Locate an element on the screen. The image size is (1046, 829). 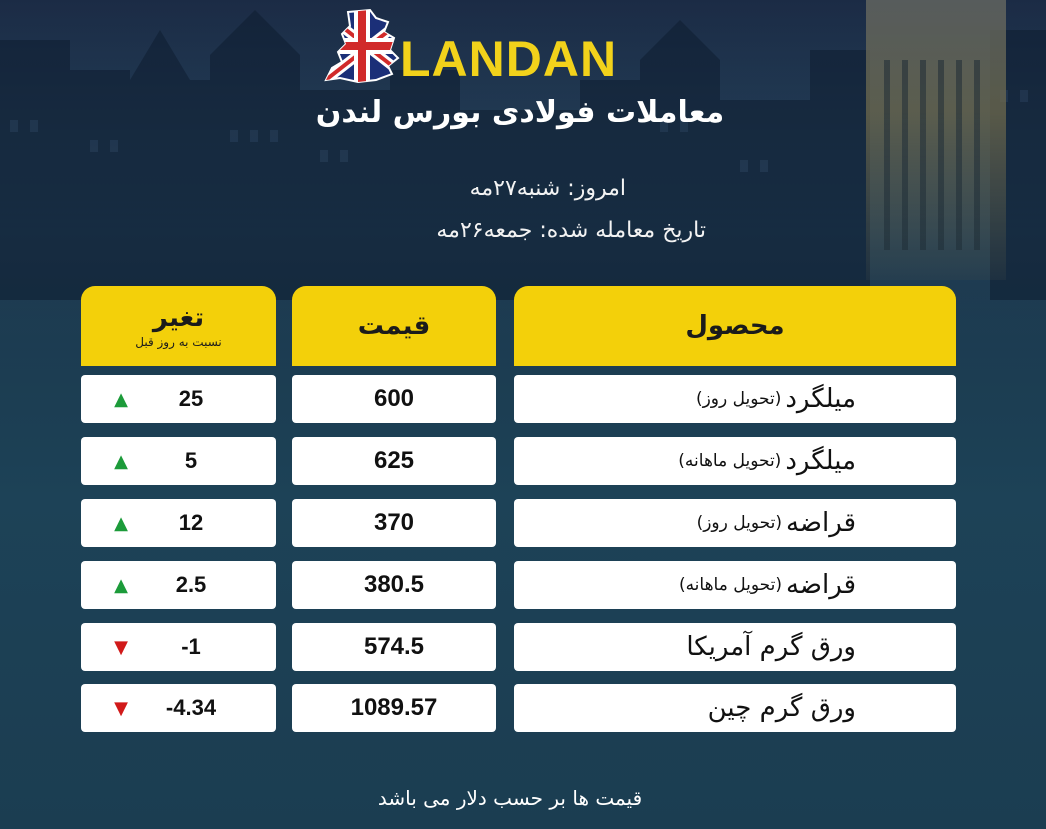
column-header-product: محصول is located at coordinates (735, 326).